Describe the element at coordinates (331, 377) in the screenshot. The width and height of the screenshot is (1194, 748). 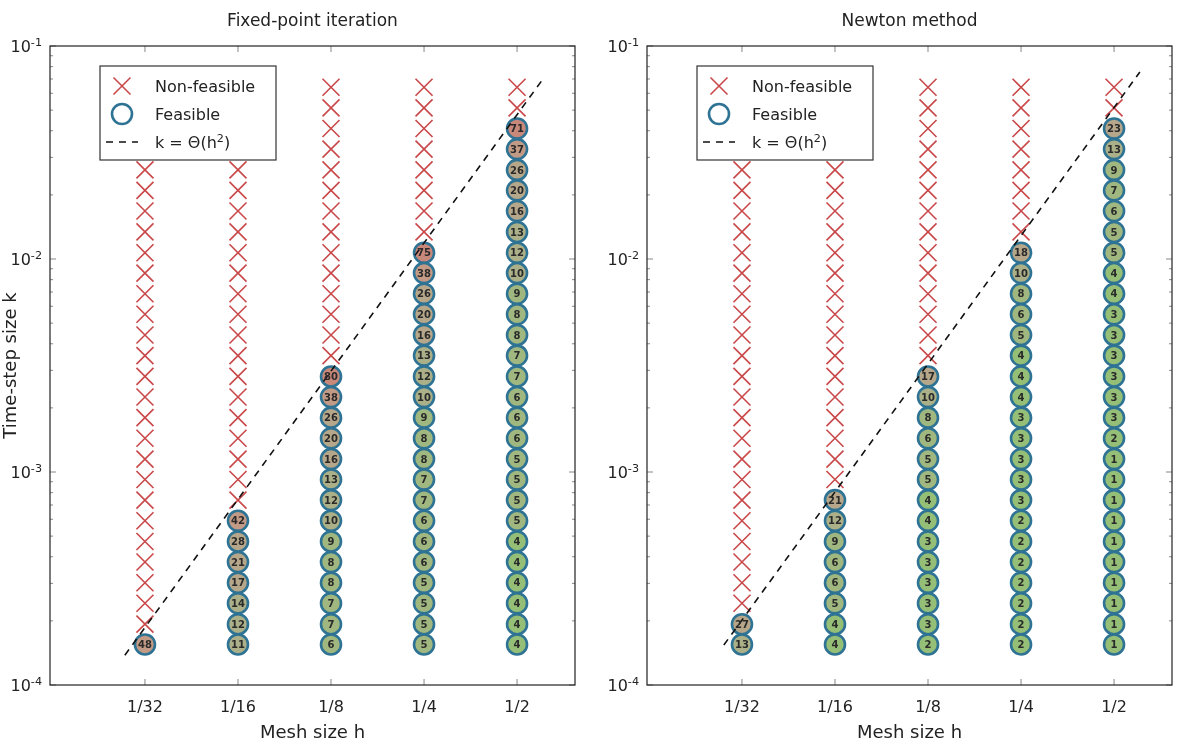
I see `annotation: 80` at that location.